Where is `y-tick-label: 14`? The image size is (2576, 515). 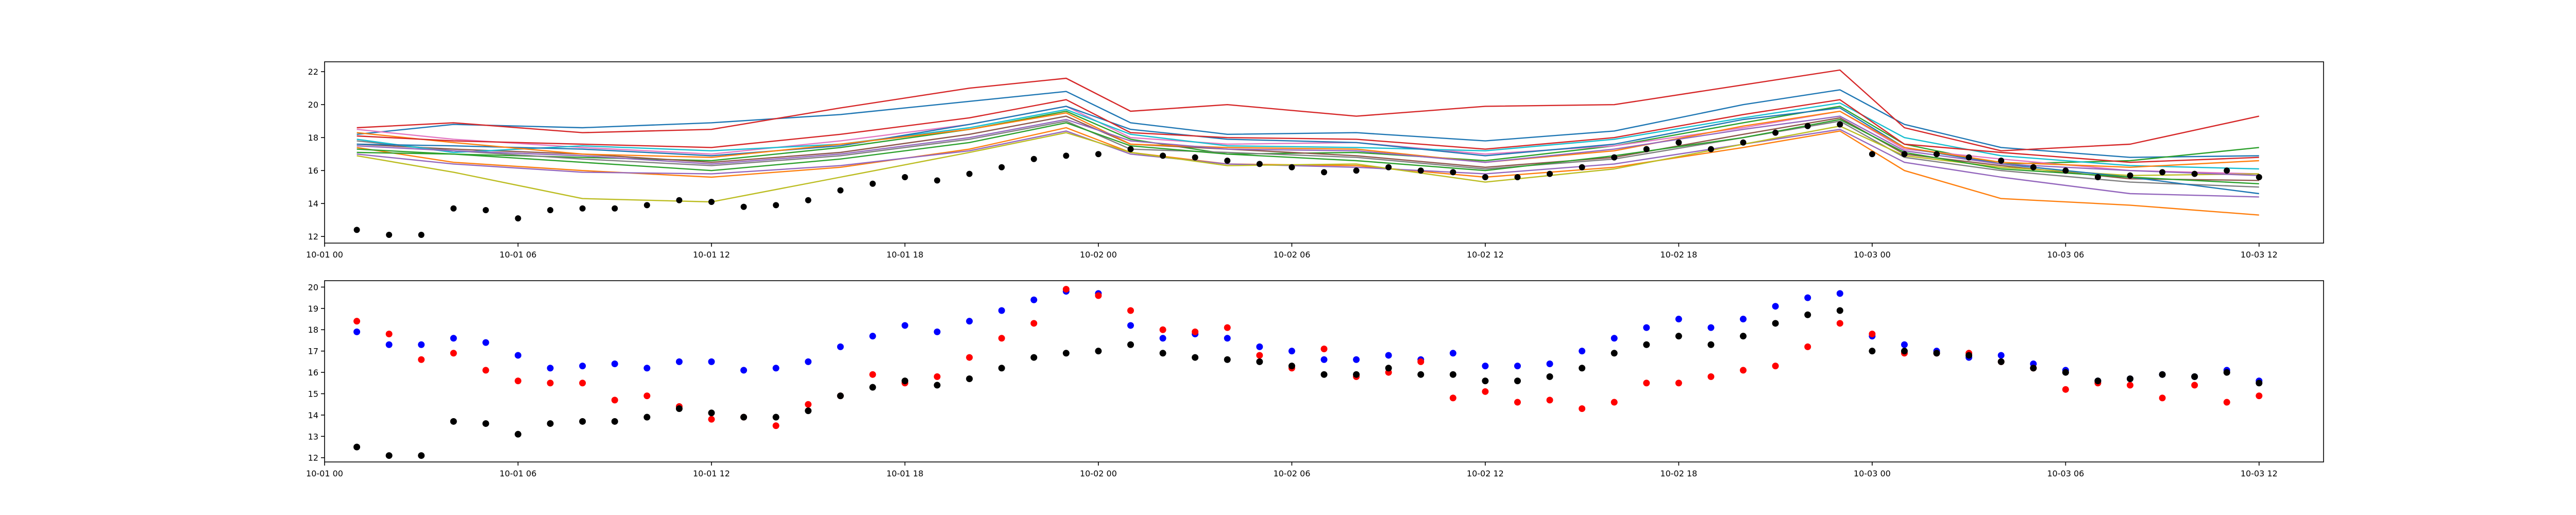 y-tick-label: 14 is located at coordinates (313, 415).